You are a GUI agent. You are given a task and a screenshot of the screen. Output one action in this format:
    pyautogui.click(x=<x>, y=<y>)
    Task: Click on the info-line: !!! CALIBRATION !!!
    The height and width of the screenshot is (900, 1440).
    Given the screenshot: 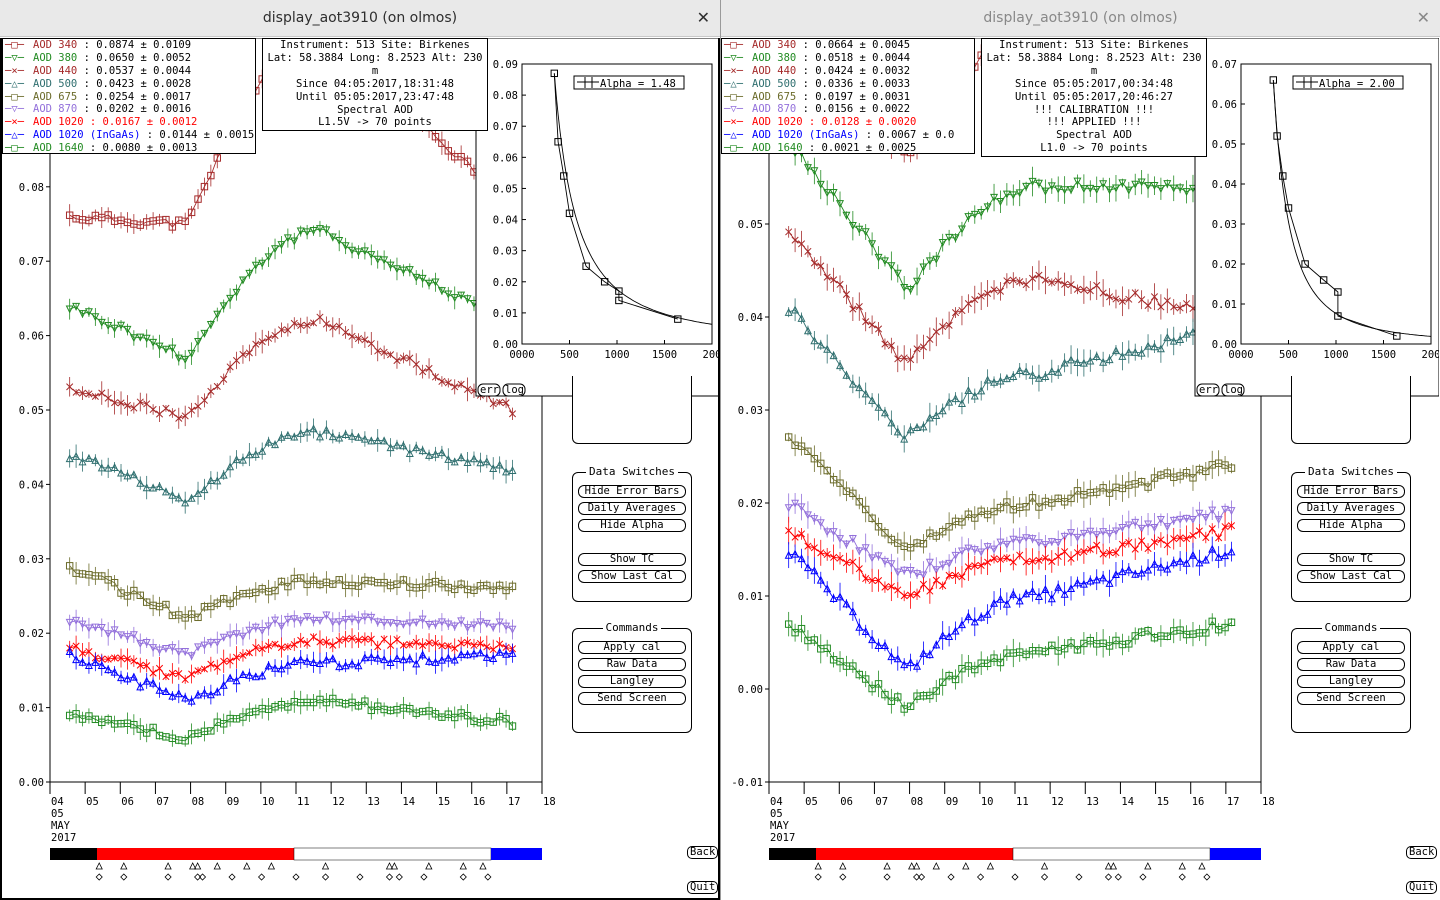 What is the action you would take?
    pyautogui.click(x=1094, y=109)
    